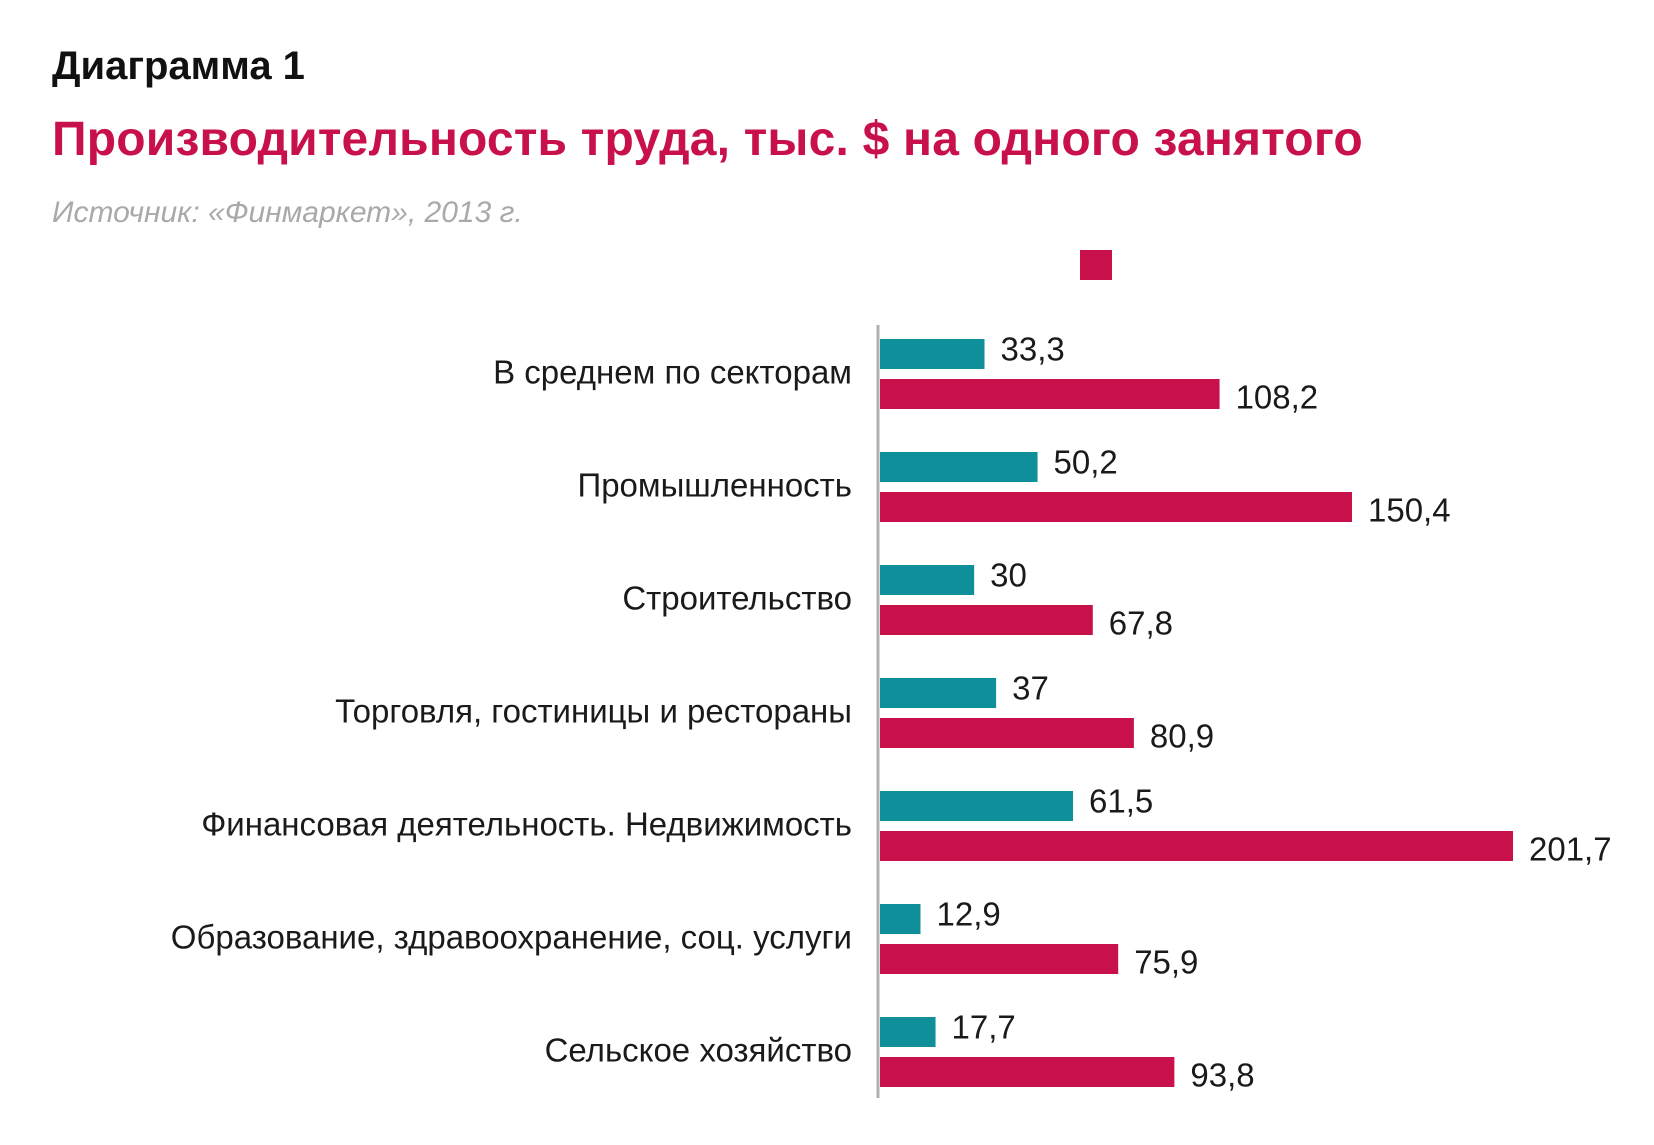 This screenshot has width=1654, height=1145. What do you see at coordinates (1222, 1075) in the screenshot?
I see `value-label: 93,8` at bounding box center [1222, 1075].